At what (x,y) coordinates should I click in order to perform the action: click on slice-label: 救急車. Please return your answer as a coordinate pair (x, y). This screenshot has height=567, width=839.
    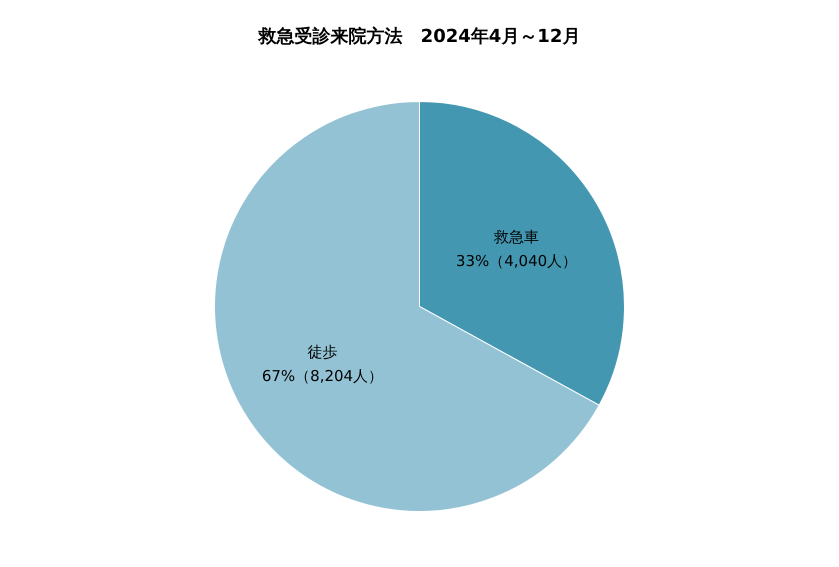
    Looking at the image, I should click on (516, 237).